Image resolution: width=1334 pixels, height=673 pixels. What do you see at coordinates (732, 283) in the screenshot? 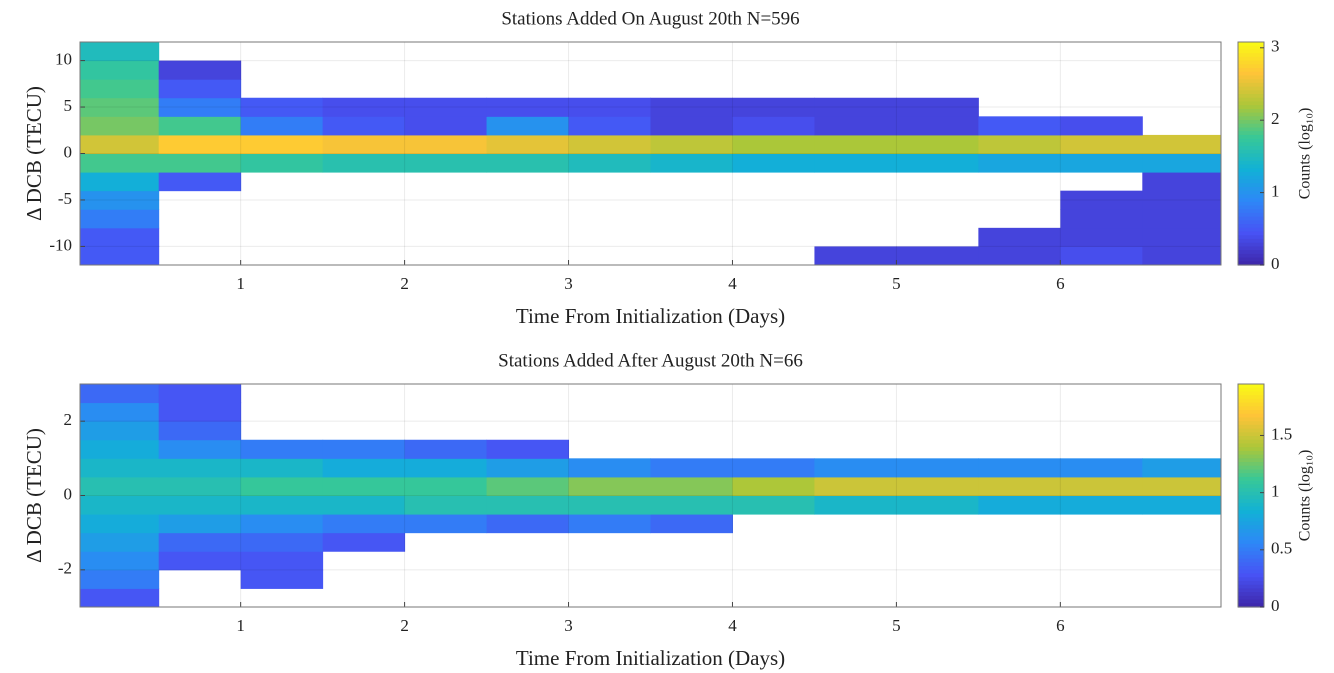
I see `x-tick-label: 4` at bounding box center [732, 283].